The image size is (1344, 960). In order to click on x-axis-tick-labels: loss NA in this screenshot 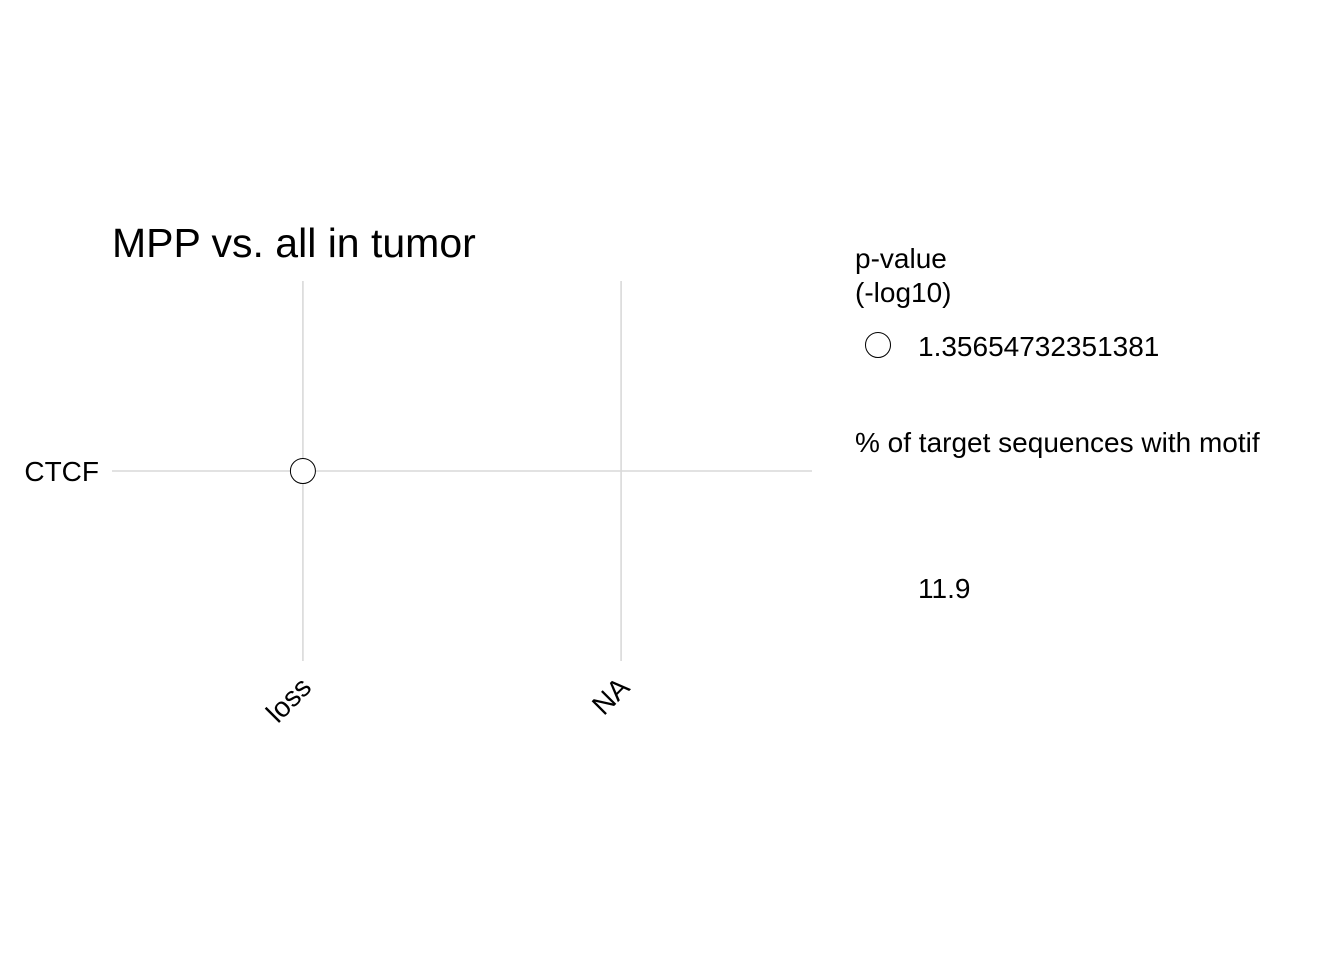, I will do `click(448, 699)`.